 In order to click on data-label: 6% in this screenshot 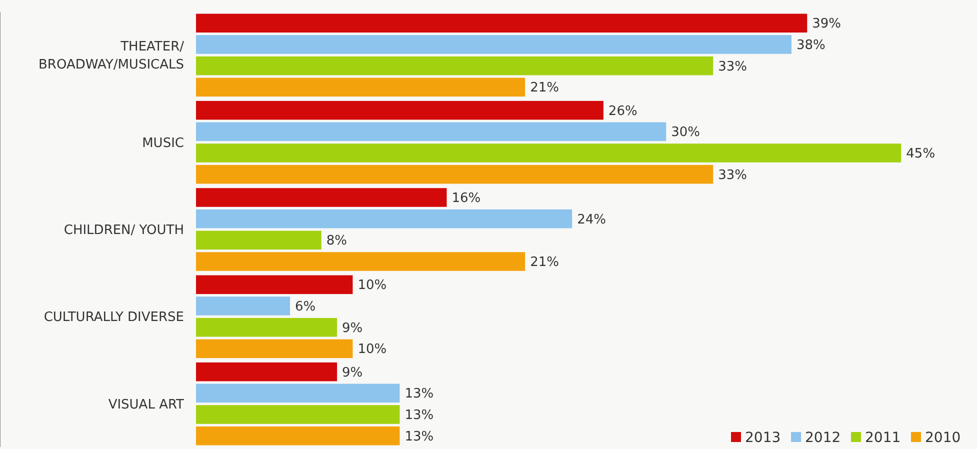, I will do `click(305, 307)`.